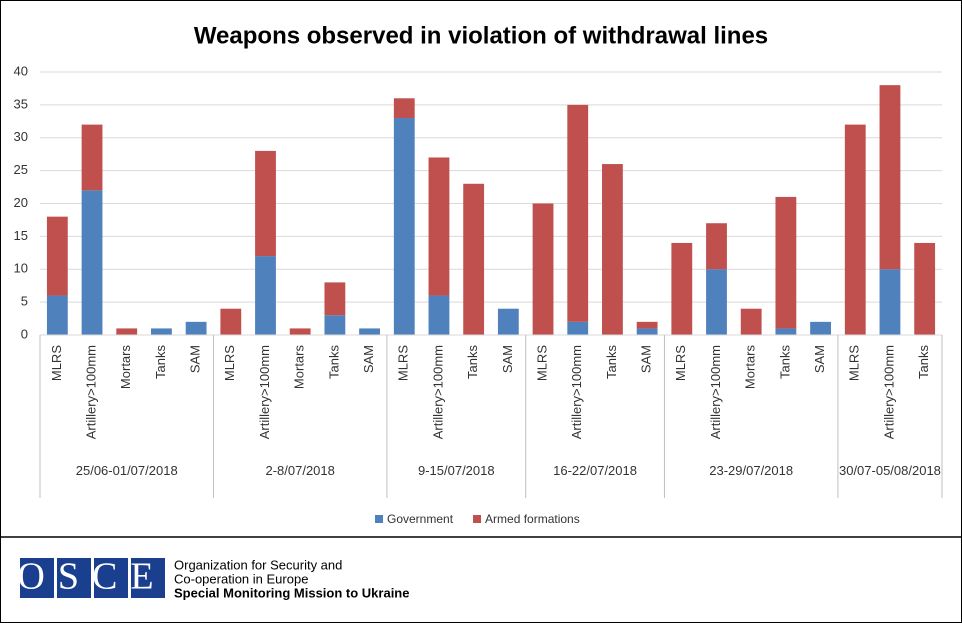 This screenshot has height=623, width=962. What do you see at coordinates (21, 70) in the screenshot?
I see `y-tick-label: 40` at bounding box center [21, 70].